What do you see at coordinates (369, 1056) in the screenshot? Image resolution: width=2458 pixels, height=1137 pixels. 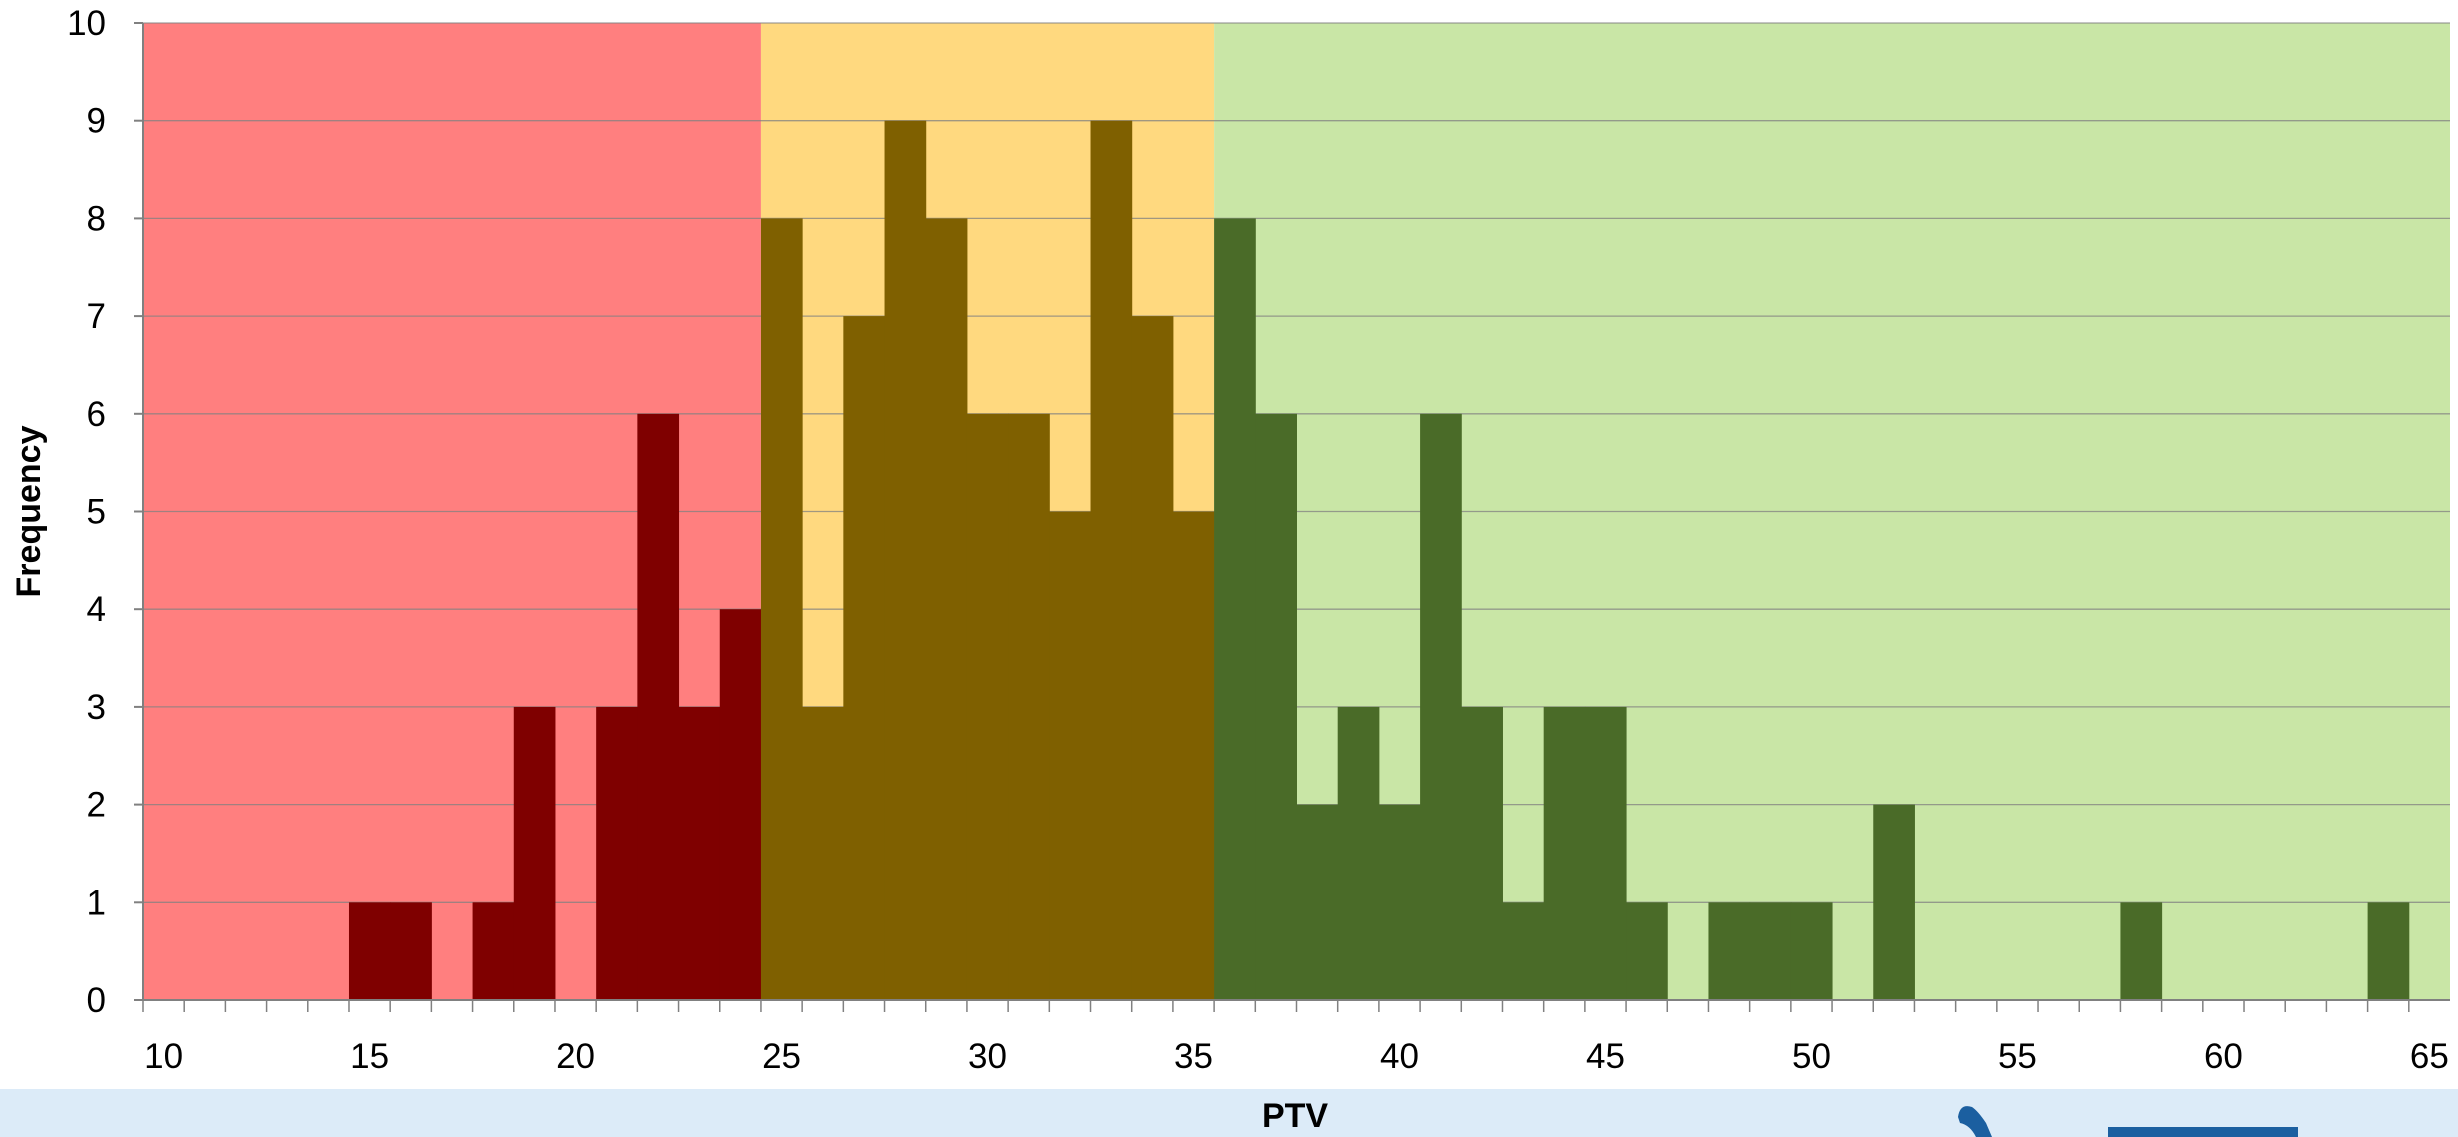 I see `x-tick-label-15: 15` at bounding box center [369, 1056].